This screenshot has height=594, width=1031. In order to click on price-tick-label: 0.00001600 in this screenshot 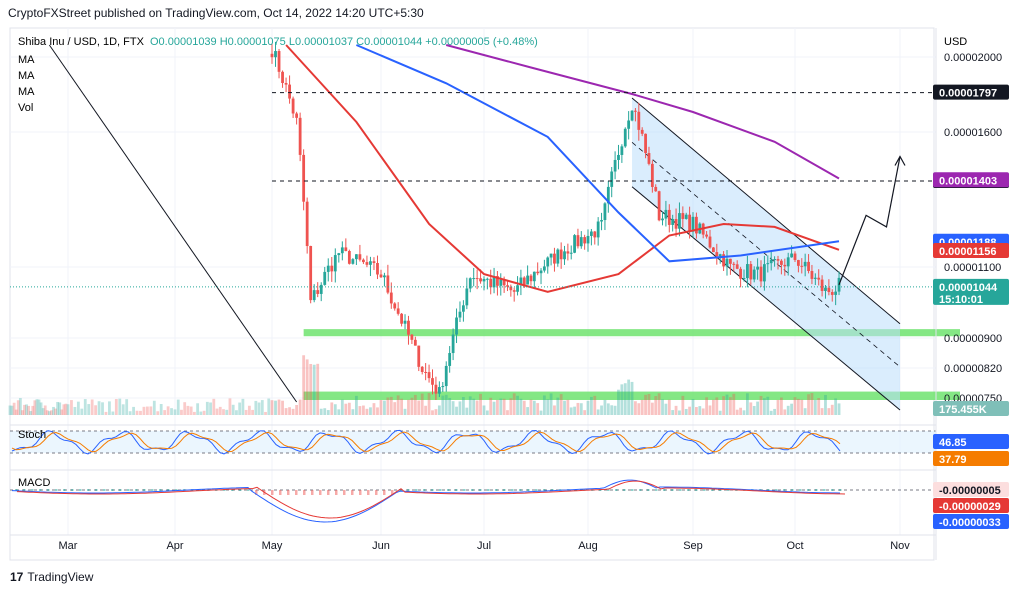, I will do `click(973, 133)`.